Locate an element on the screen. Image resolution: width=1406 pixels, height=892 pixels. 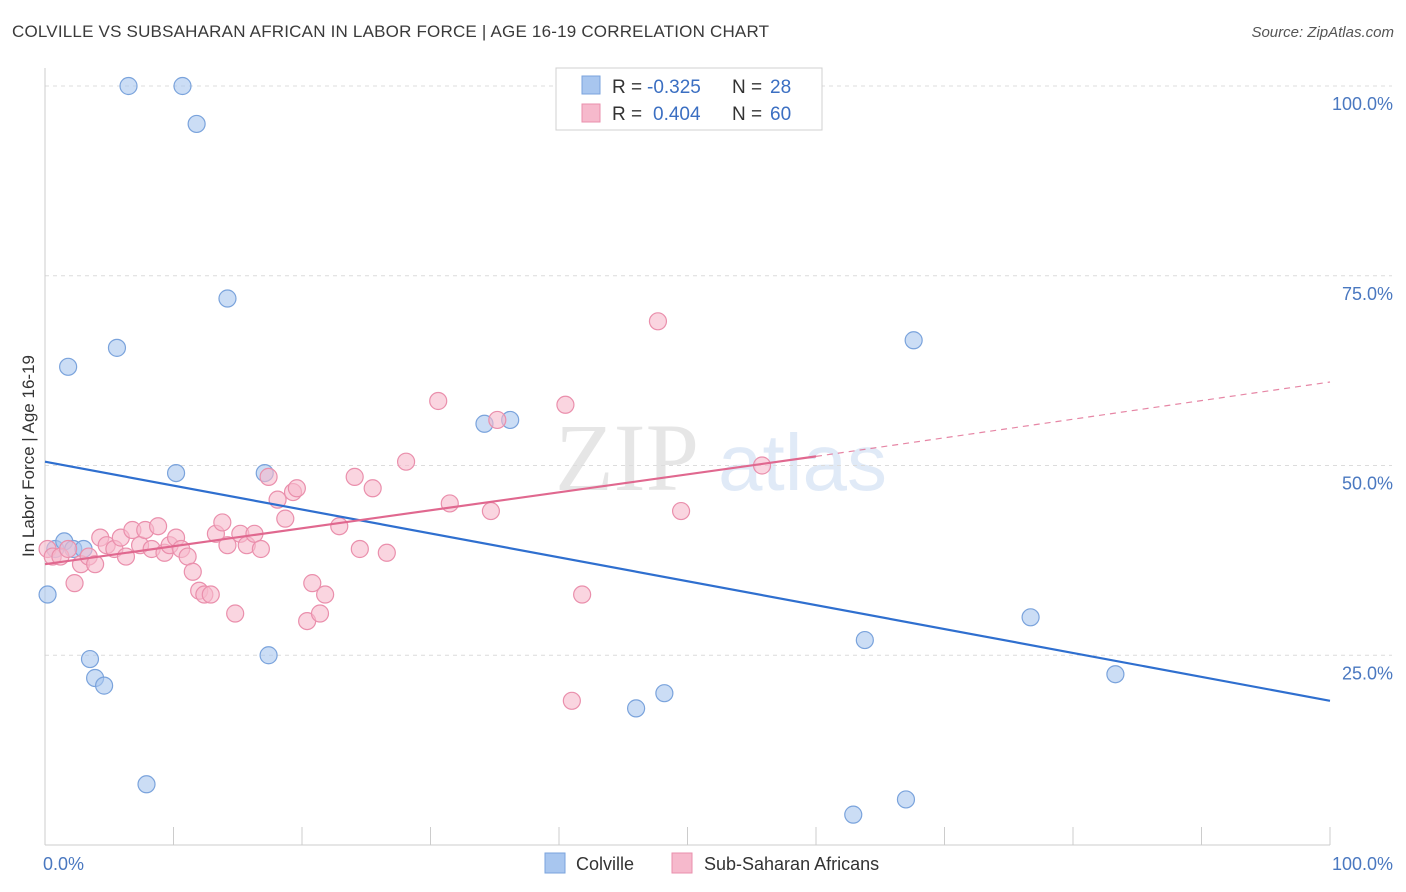
y-tick-label-3: 100.0% is located at coordinates (1362, 104).